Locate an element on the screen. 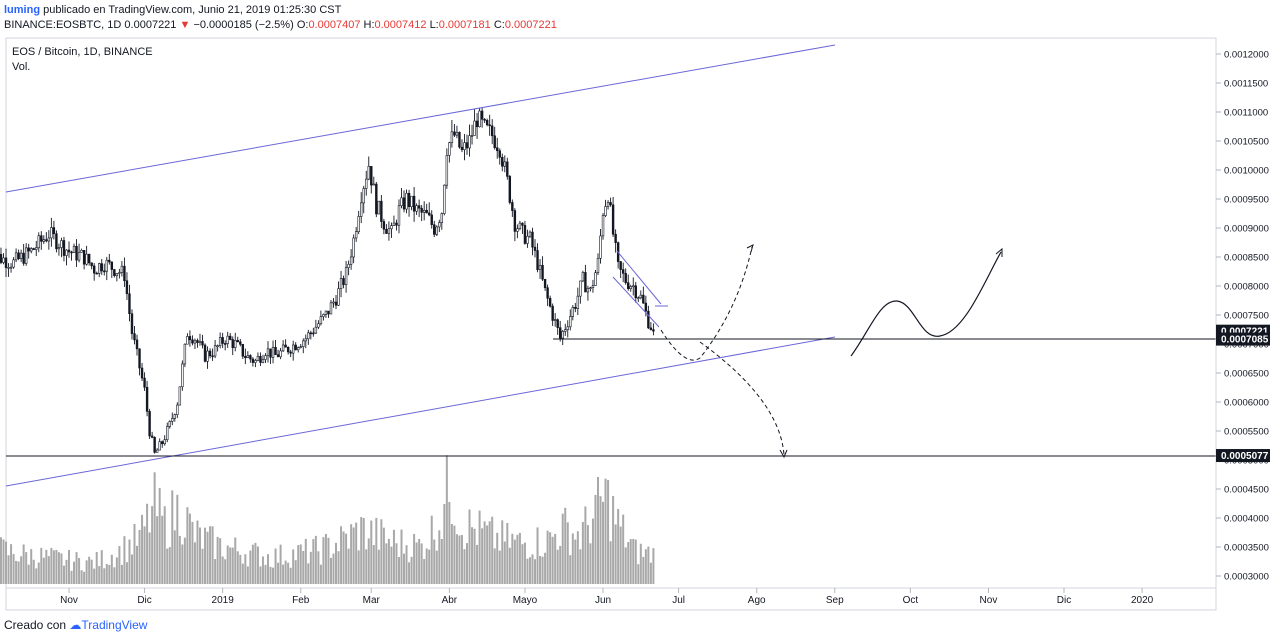 The width and height of the screenshot is (1280, 640). price-label-box is located at coordinates (1243, 456).